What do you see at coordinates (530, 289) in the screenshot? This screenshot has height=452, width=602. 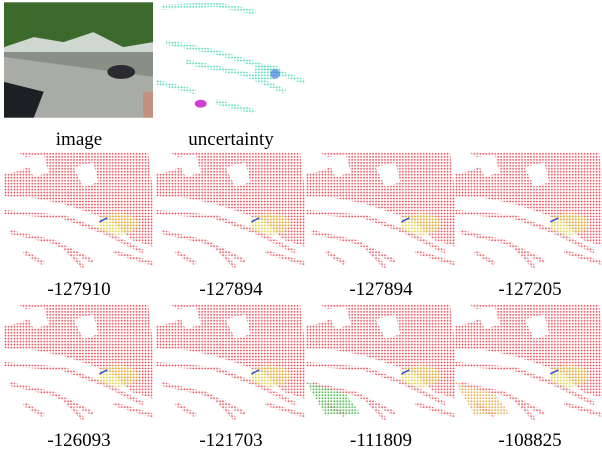 I see `energy-caption: -127205` at bounding box center [530, 289].